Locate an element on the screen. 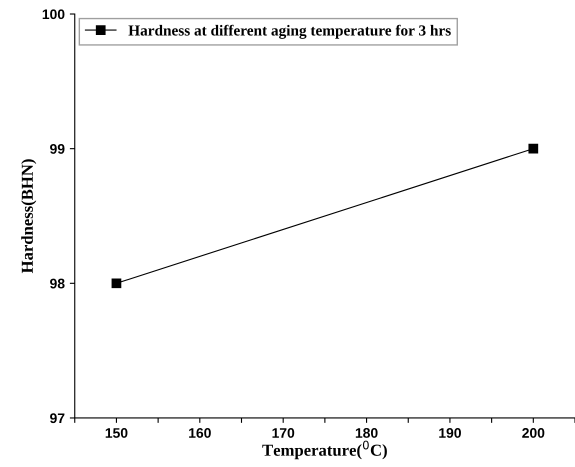  x-tick-label: 200 is located at coordinates (533, 433).